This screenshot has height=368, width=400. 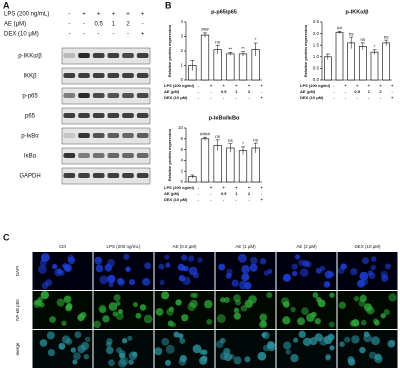 I want to click on y-tick-label: 0.5, so click(x=316, y=68).